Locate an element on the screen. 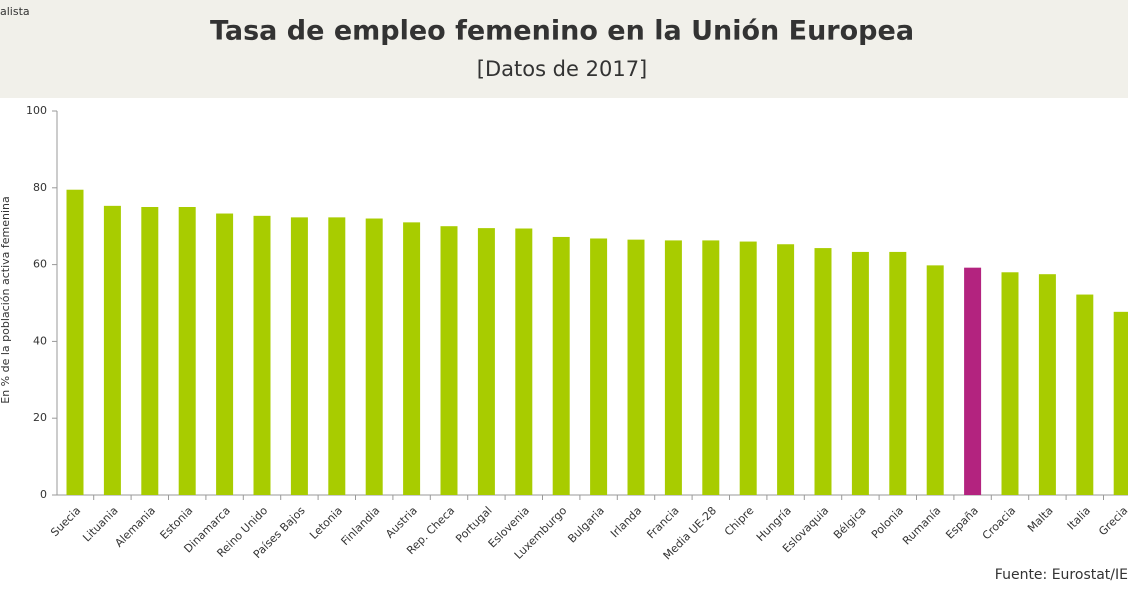 The image size is (1128, 591). x-tick-label: Polonia is located at coordinates (887, 522).